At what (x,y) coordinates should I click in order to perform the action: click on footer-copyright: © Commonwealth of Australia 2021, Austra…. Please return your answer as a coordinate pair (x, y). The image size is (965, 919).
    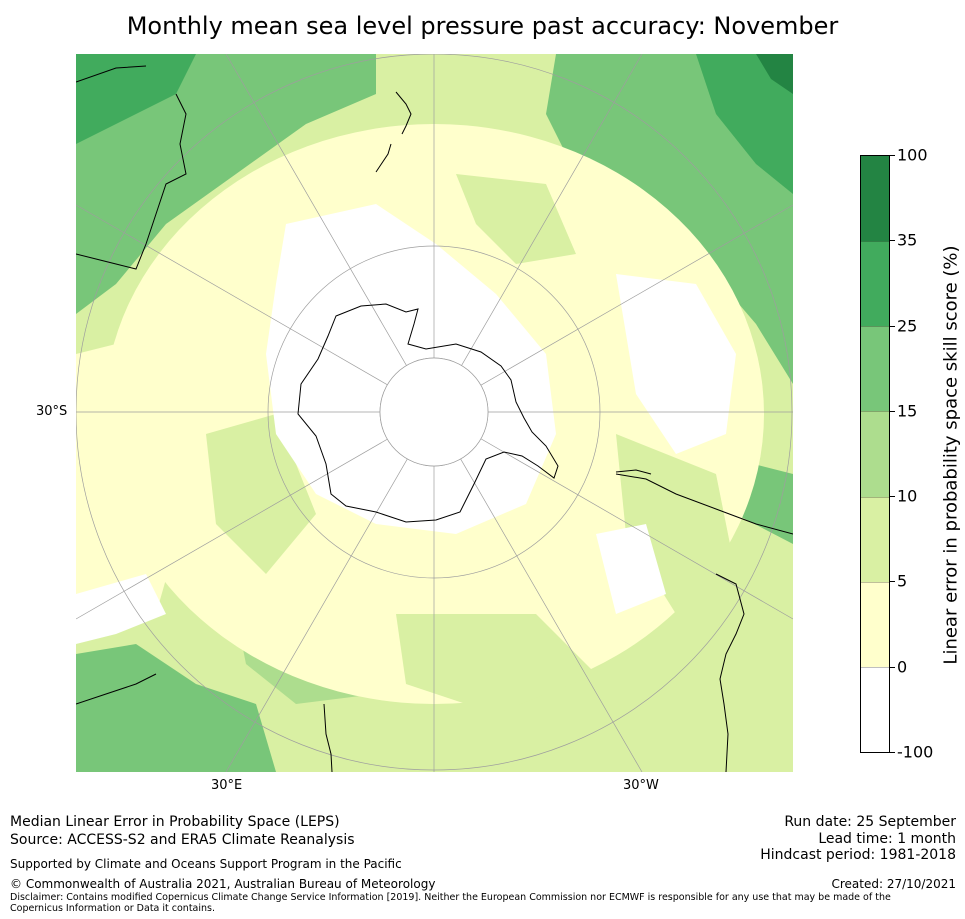
    Looking at the image, I should click on (223, 884).